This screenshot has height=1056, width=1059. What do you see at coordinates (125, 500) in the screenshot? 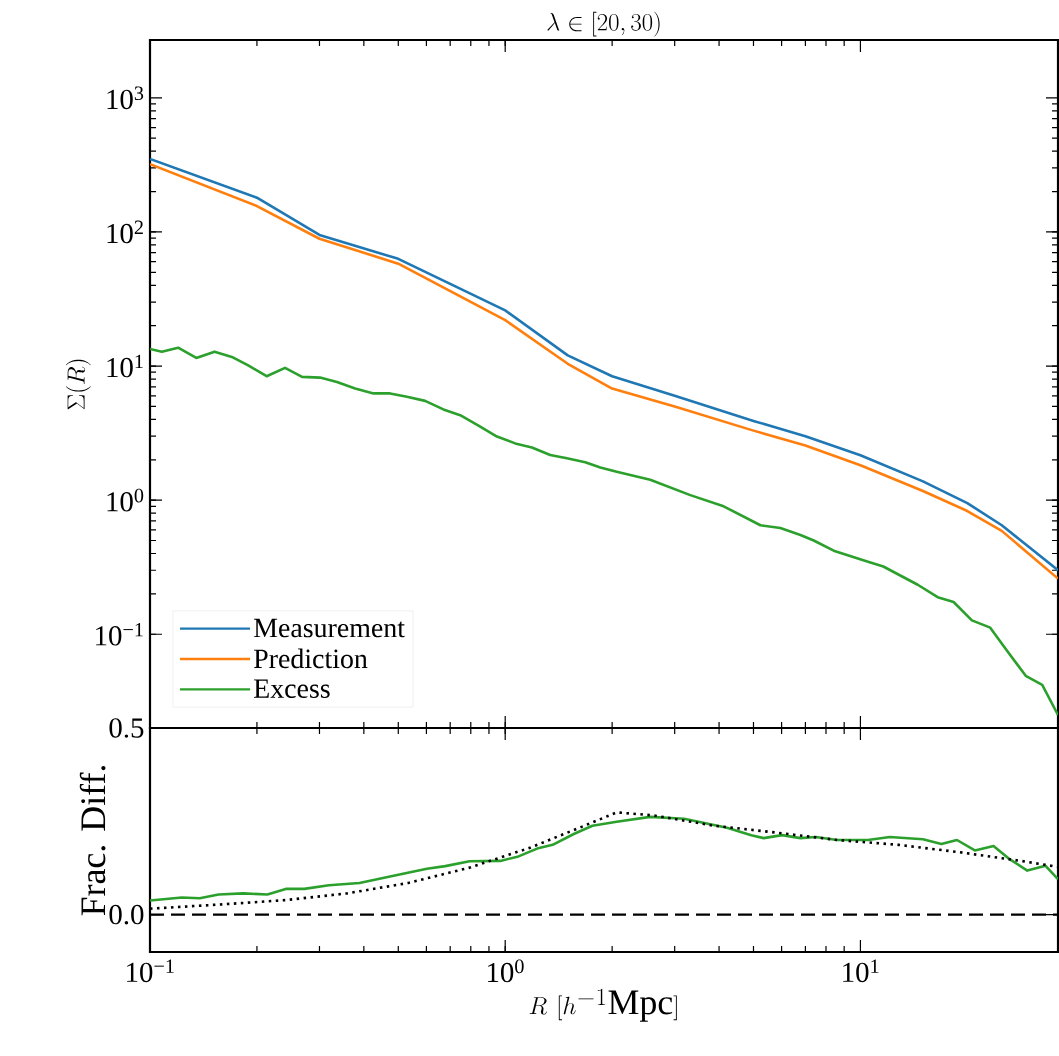
I see `y-tick-label: 10$^{0}$` at bounding box center [125, 500].